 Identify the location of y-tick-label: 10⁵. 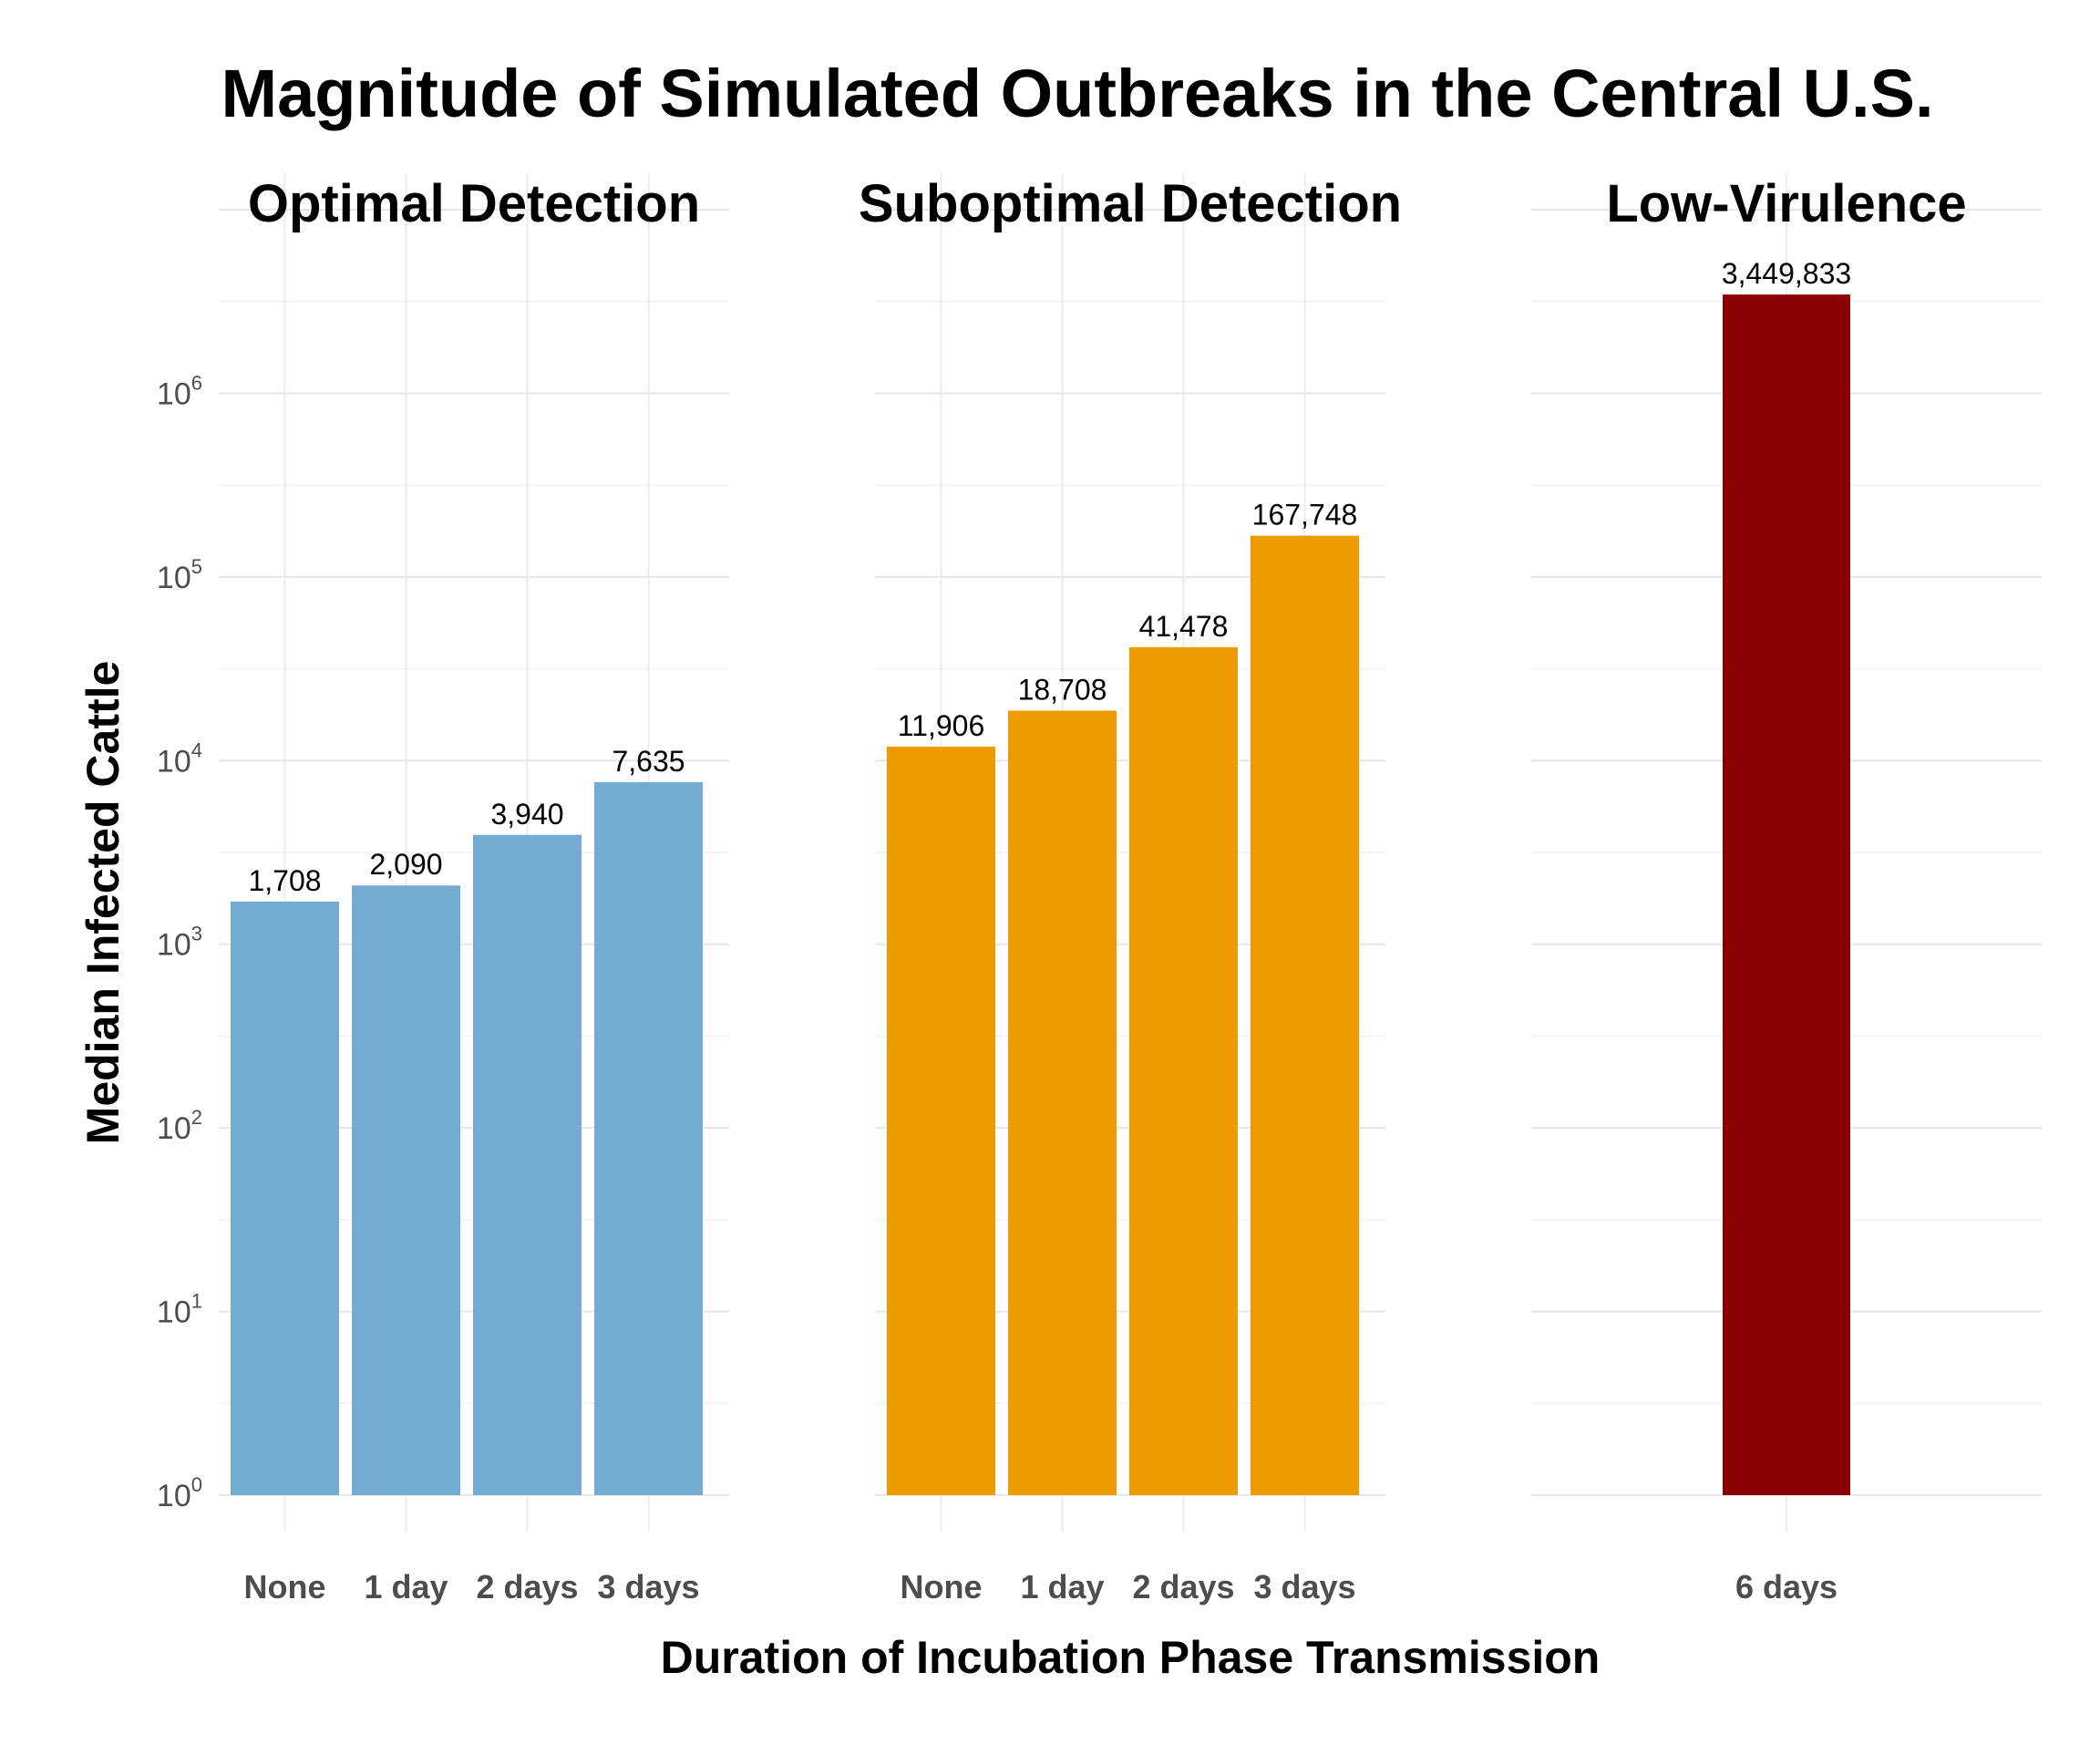
(180, 575).